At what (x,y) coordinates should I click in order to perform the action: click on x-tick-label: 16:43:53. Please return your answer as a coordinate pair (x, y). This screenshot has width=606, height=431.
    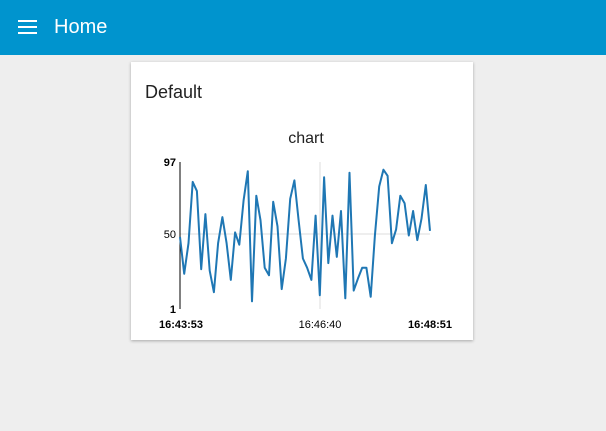
    Looking at the image, I should click on (181, 325).